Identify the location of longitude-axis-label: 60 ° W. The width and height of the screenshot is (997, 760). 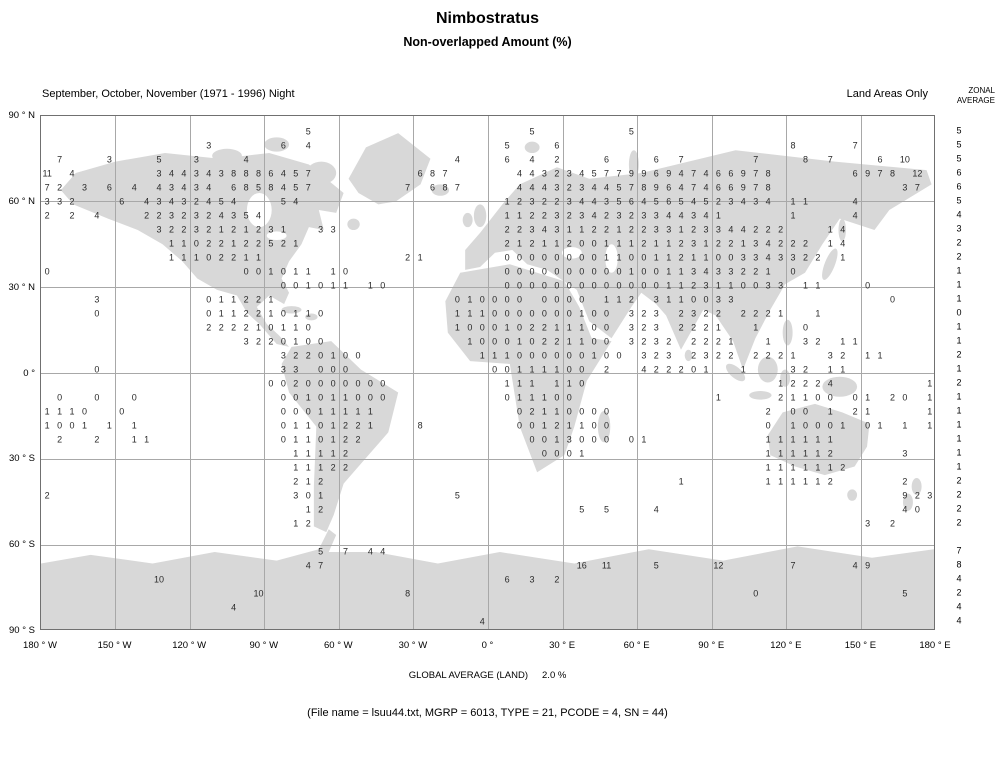
(338, 645).